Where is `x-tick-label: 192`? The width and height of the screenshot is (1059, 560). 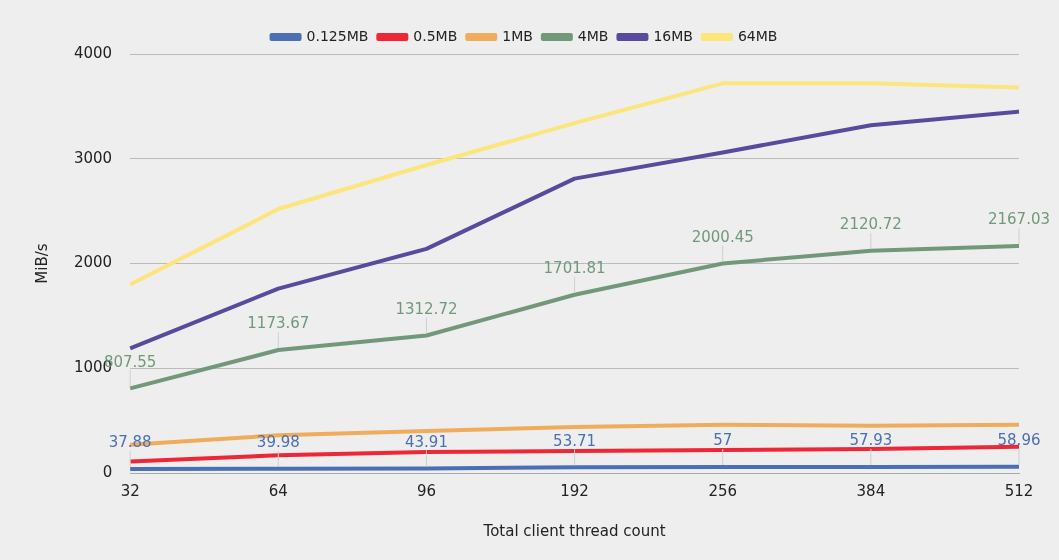
x-tick-label: 192 is located at coordinates (574, 490).